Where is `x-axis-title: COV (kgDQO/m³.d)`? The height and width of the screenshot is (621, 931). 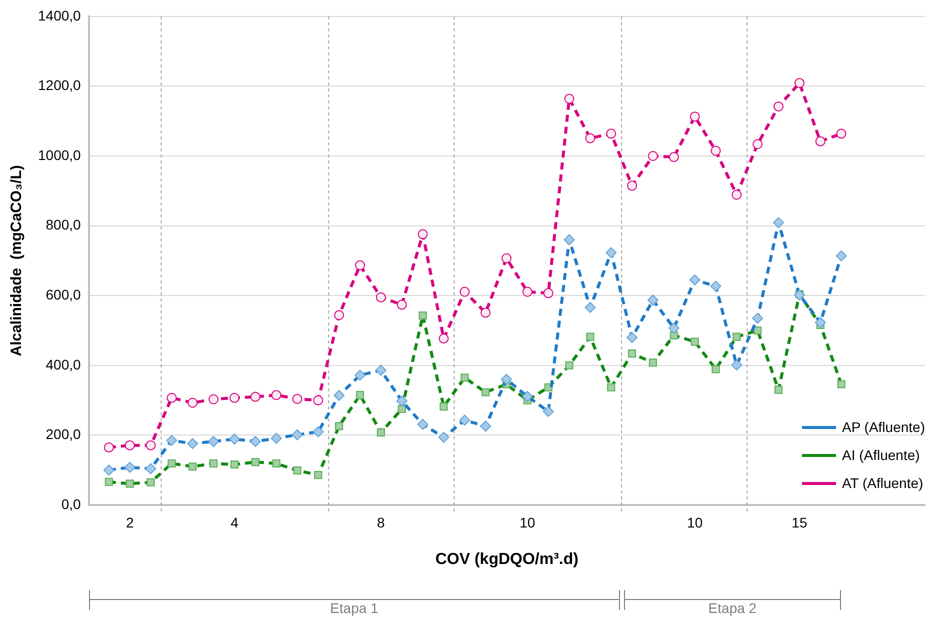 x-axis-title: COV (kgDQO/m³.d) is located at coordinates (506, 559).